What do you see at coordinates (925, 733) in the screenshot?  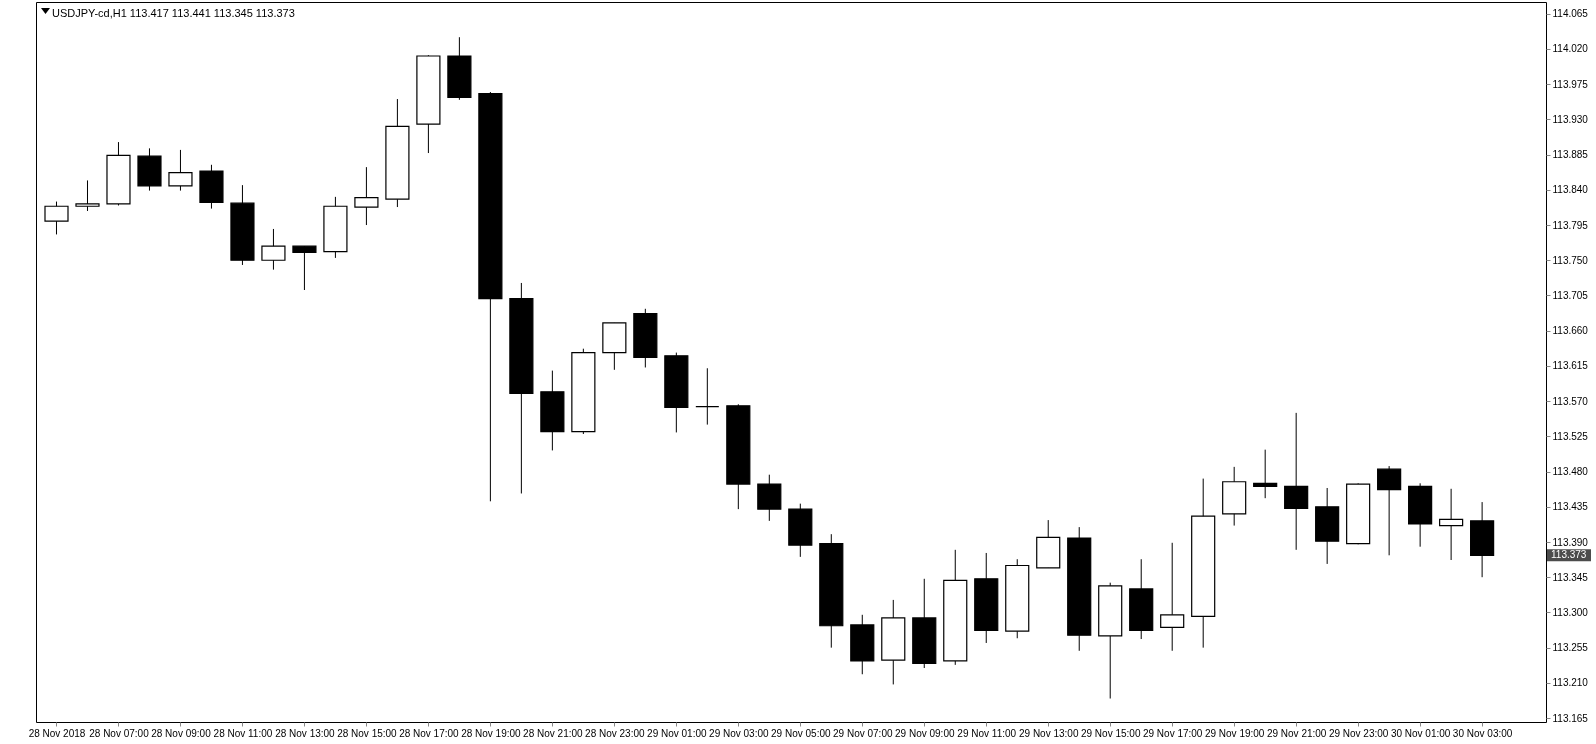 I see `x-tick-label: 29 Nov 09:00` at bounding box center [925, 733].